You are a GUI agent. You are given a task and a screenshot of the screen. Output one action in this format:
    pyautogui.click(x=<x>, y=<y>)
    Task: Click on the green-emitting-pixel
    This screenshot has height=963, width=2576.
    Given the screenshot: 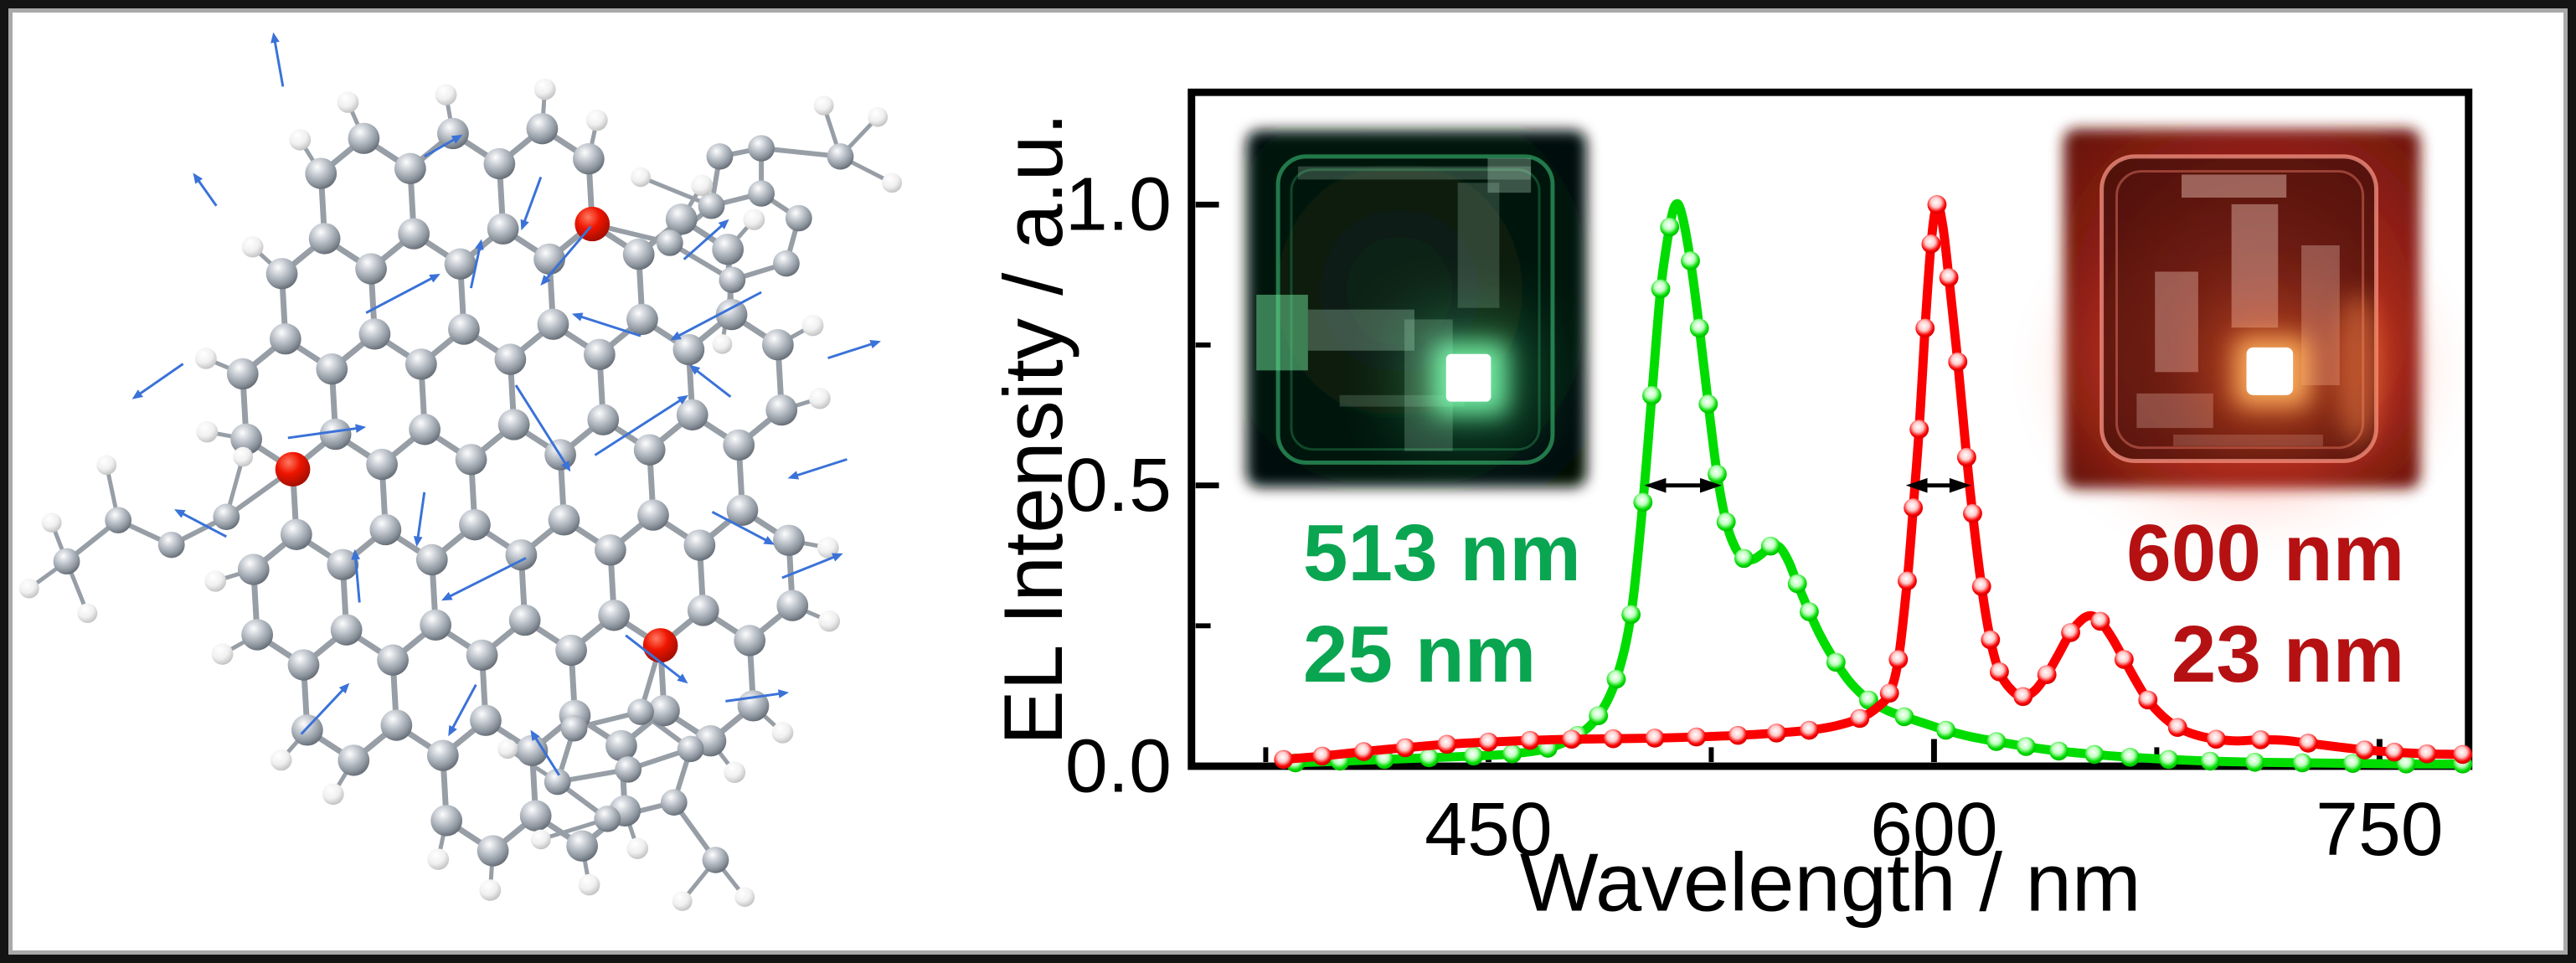 What is the action you would take?
    pyautogui.click(x=1468, y=377)
    